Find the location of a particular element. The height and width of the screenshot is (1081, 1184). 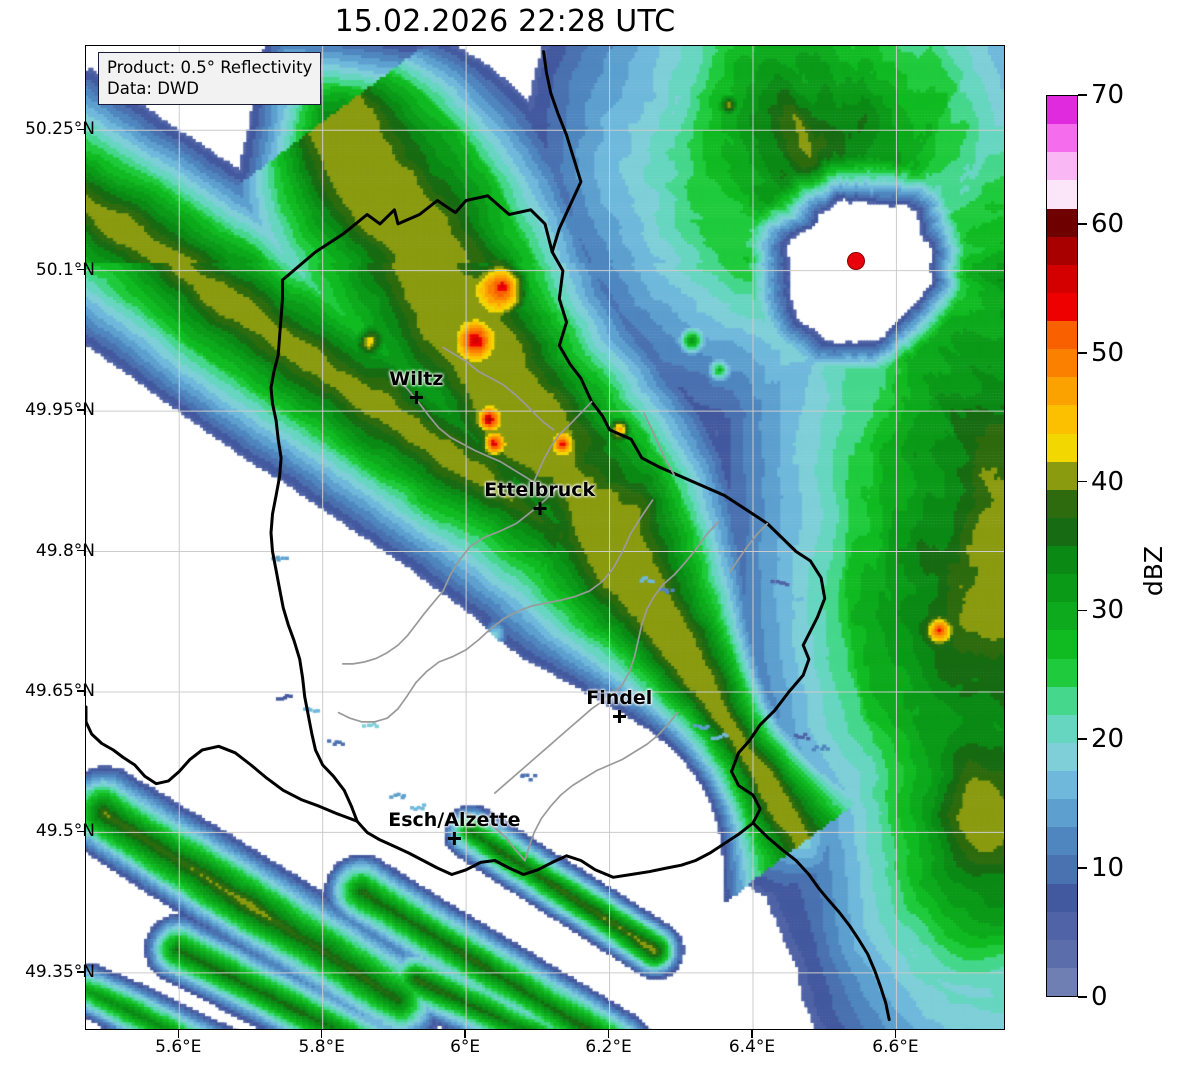

national-border-france-belgium is located at coordinates (222, 764).